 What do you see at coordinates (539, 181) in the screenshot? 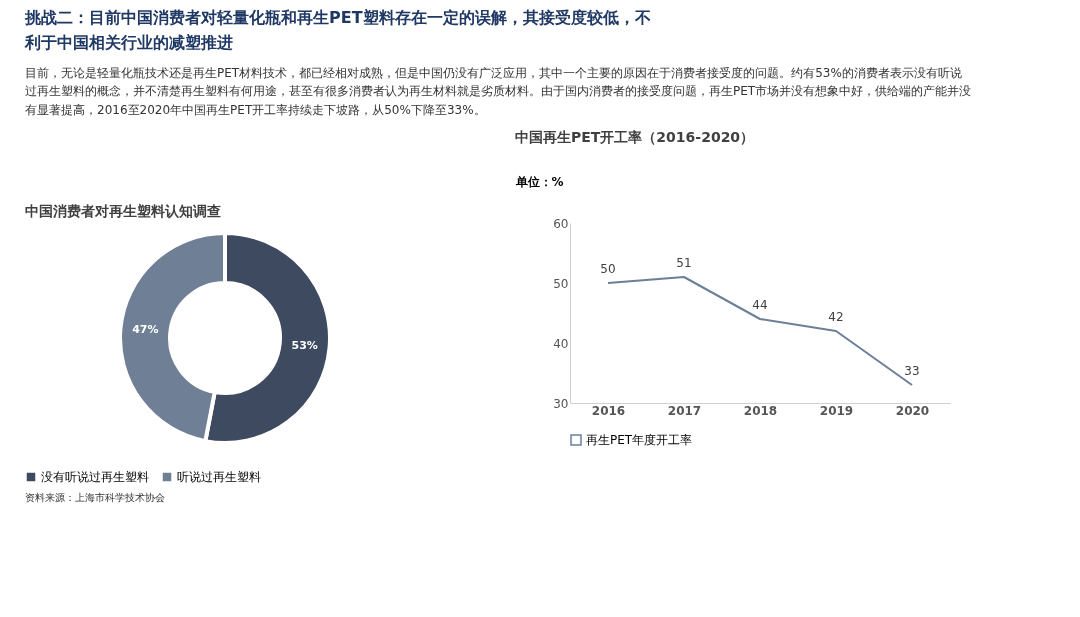
I see `y-axis-title: 单位：%` at bounding box center [539, 181].